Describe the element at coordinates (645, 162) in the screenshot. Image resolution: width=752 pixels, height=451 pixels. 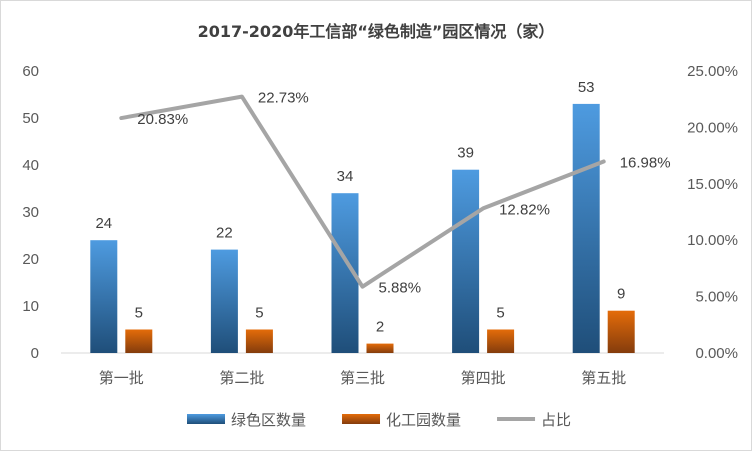
I see `line-data-label: 16.98%` at that location.